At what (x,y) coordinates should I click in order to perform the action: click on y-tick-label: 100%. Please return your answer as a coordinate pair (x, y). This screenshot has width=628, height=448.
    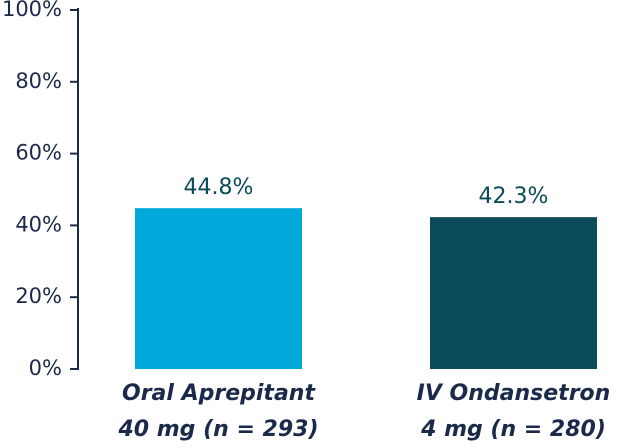
    Looking at the image, I should click on (32, 10).